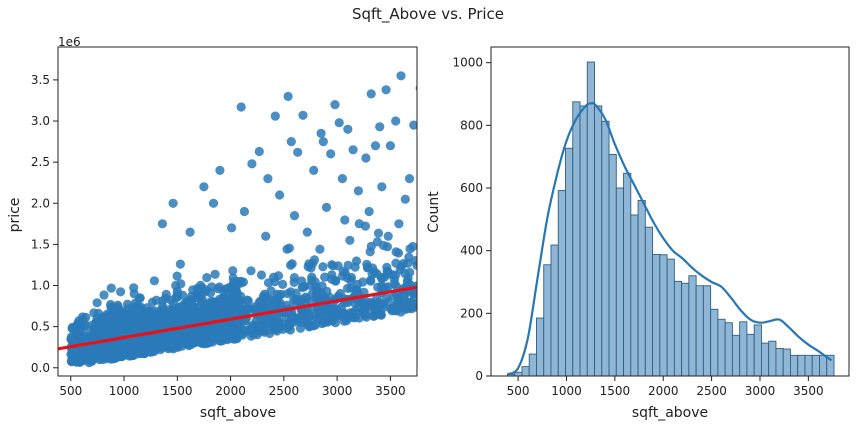 The height and width of the screenshot is (426, 856). Describe the element at coordinates (15, 215) in the screenshot. I see `scatter-y-axis-label: price` at that location.